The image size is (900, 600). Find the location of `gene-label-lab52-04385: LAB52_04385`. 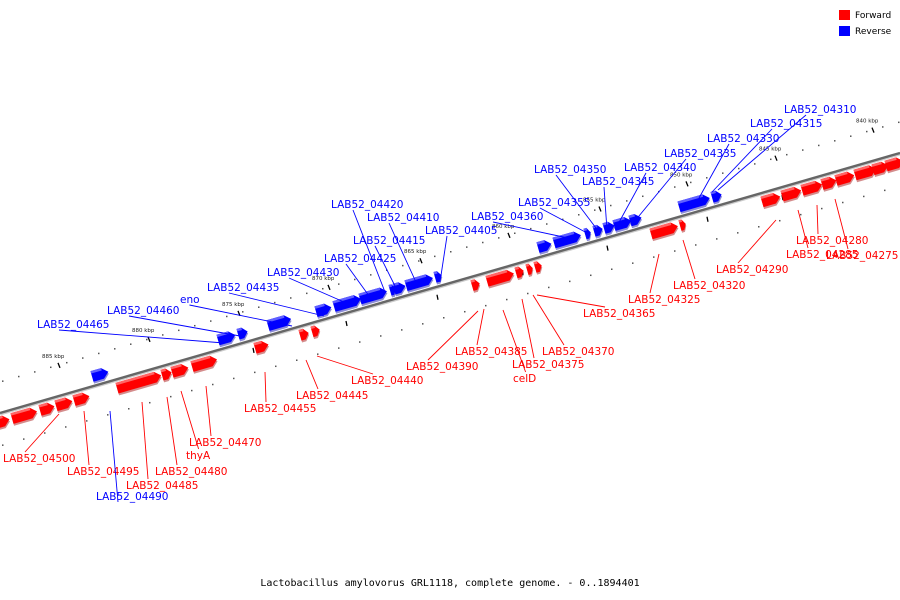

gene-label-lab52-04385: LAB52_04385 is located at coordinates (491, 352).